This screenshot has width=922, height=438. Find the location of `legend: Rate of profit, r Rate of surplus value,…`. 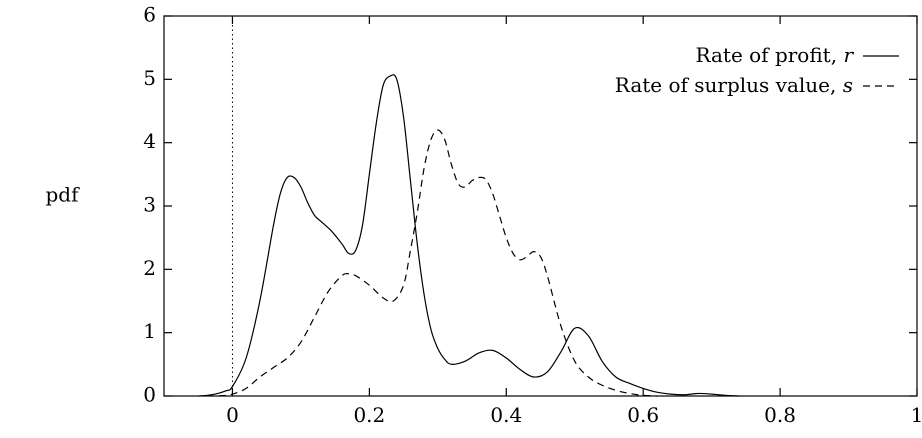

legend: Rate of profit, r Rate of surplus value,… is located at coordinates (757, 70).